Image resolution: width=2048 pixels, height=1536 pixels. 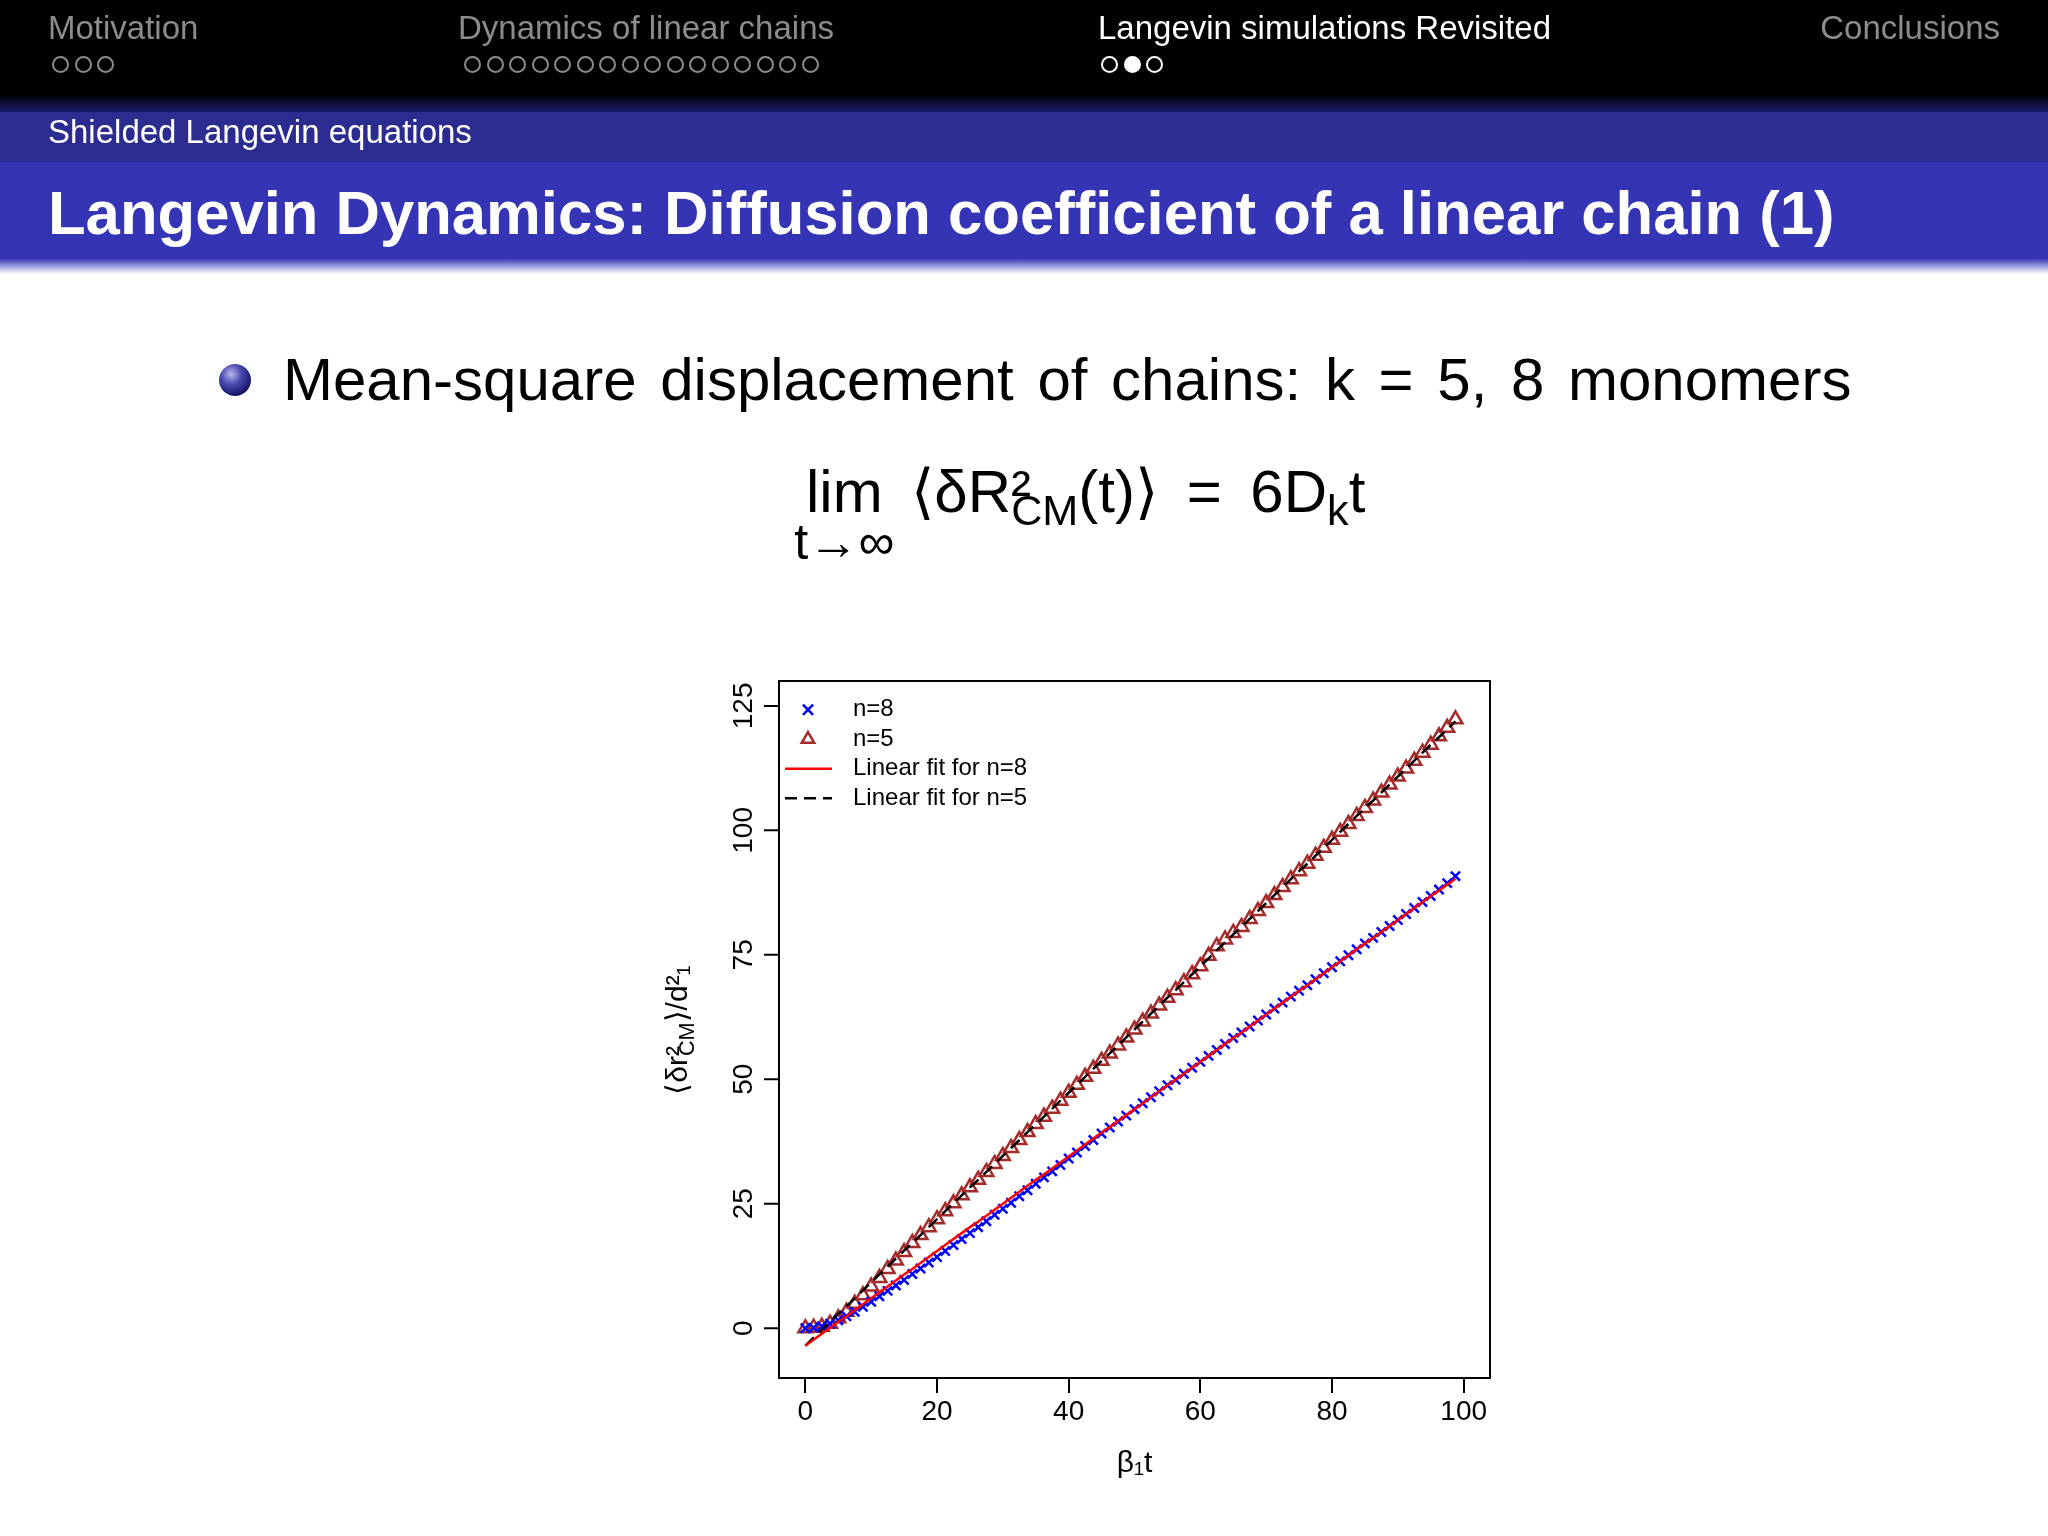 I want to click on legend-label: Linear fit for n=8, so click(x=940, y=767).